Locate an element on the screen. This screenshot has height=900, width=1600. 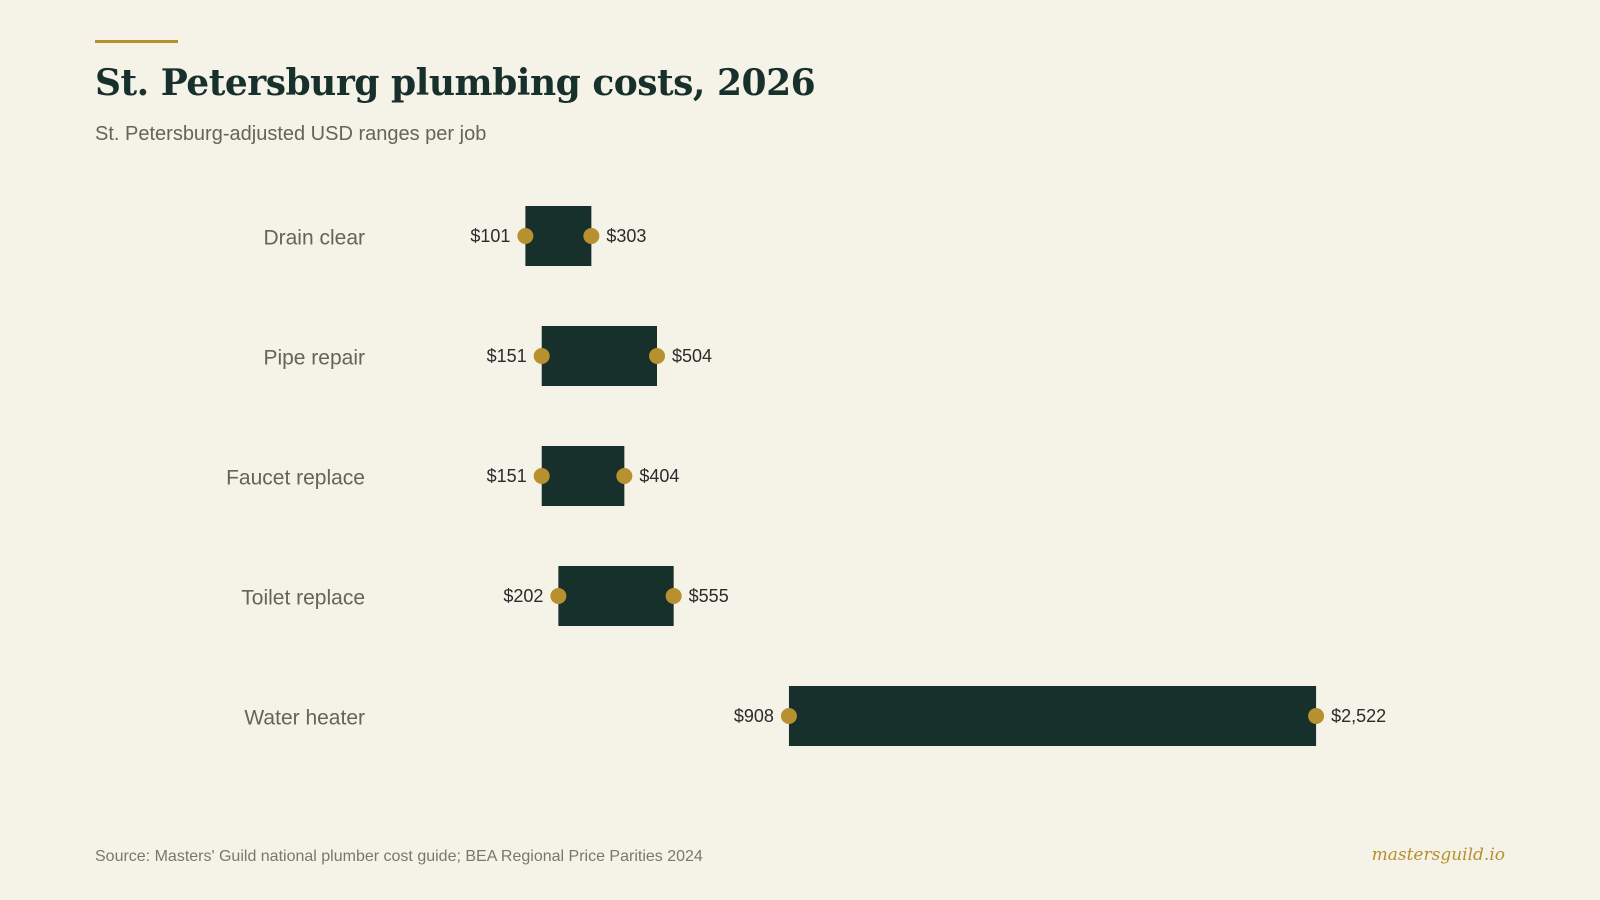
page-title: St. Petersburg plumbing costs, 2026 is located at coordinates (455, 83).